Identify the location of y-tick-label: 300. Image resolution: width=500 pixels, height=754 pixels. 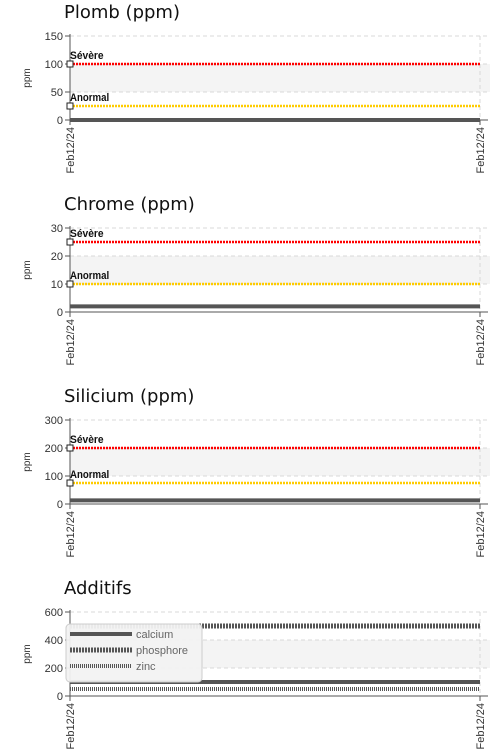
(54, 421).